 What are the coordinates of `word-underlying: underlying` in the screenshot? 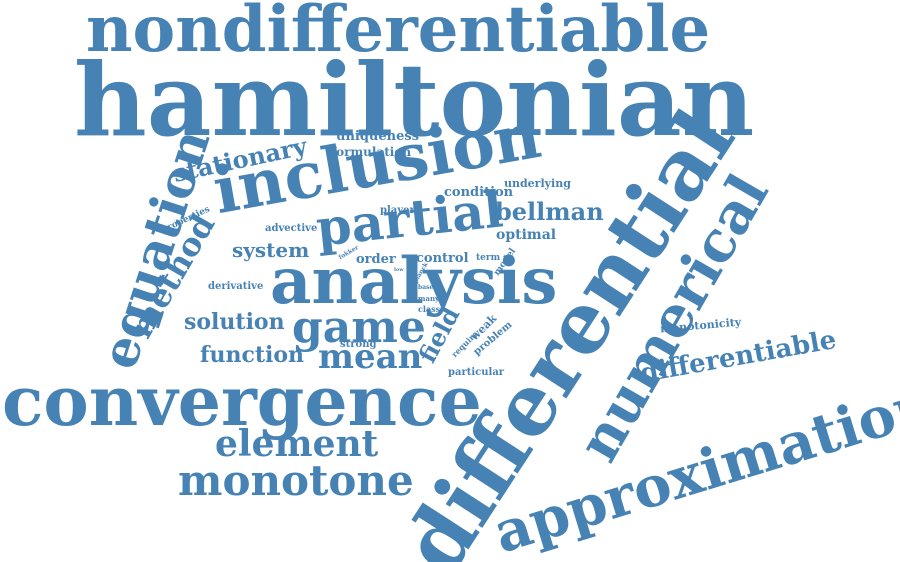 It's located at (537, 183).